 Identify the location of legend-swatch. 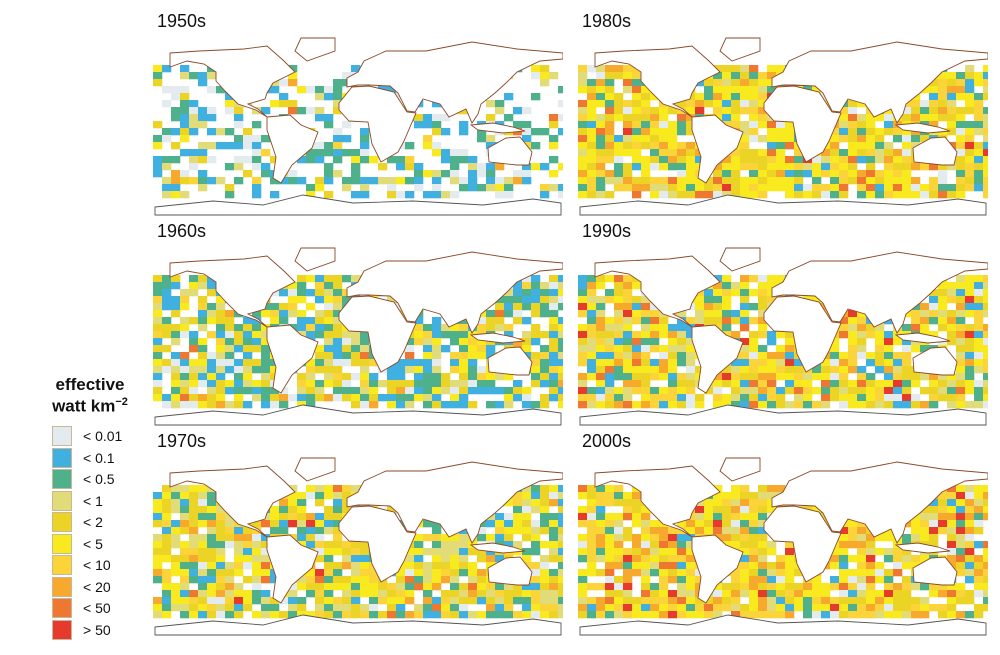
(62, 565).